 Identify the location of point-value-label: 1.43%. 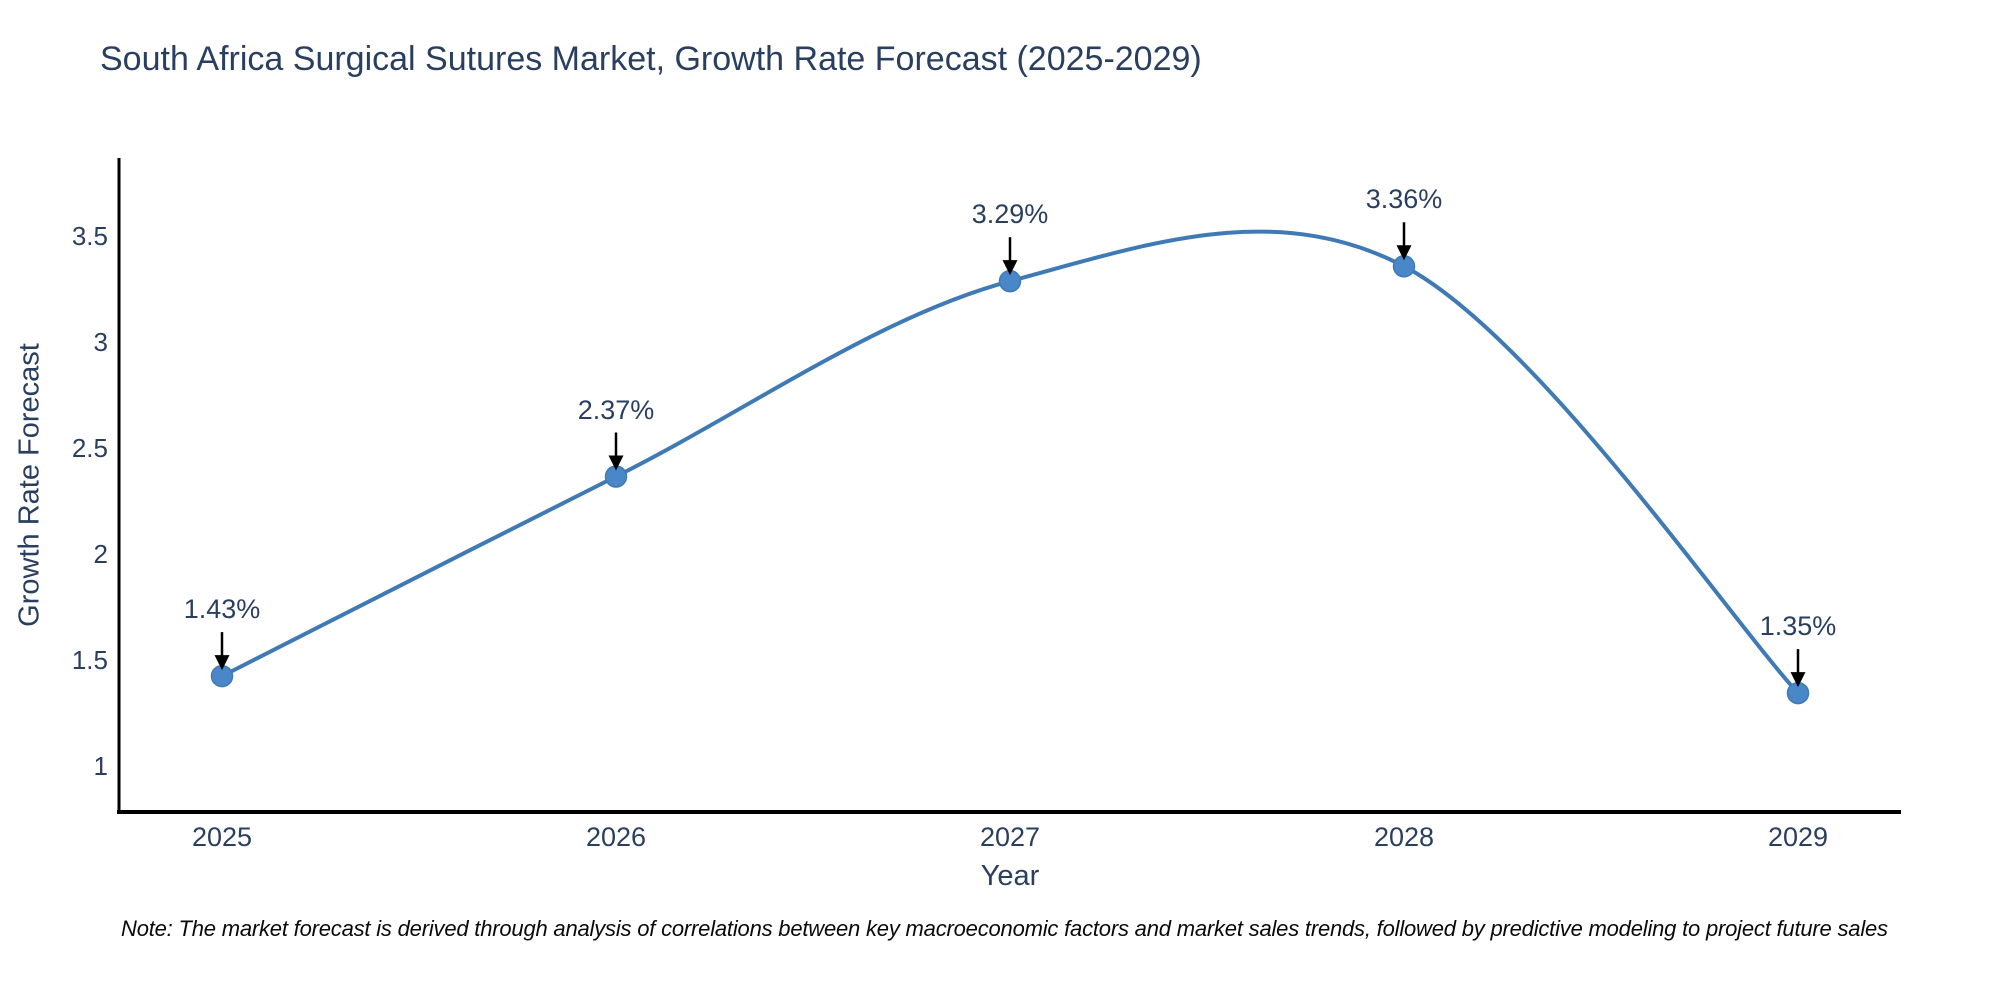
(222, 609).